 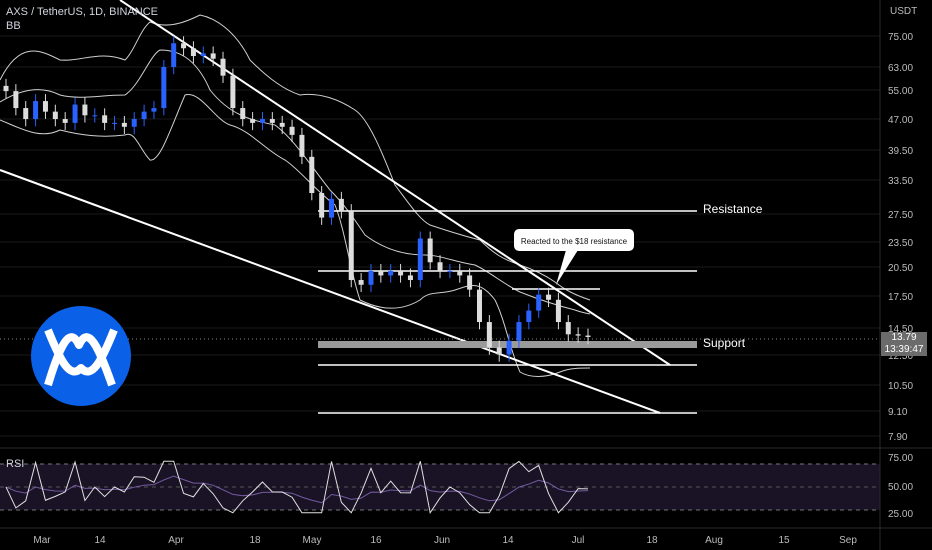 What do you see at coordinates (714, 540) in the screenshot?
I see `time-tick-label: Aug` at bounding box center [714, 540].